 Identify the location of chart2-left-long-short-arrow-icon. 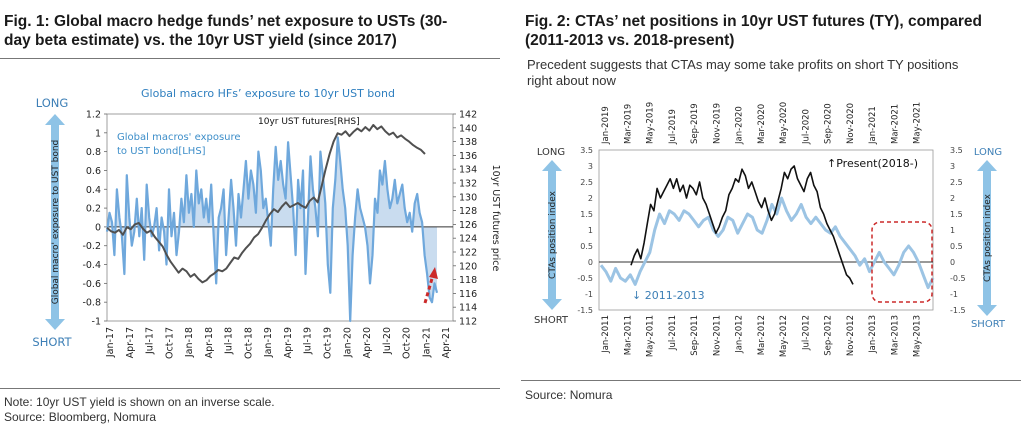
(552, 235).